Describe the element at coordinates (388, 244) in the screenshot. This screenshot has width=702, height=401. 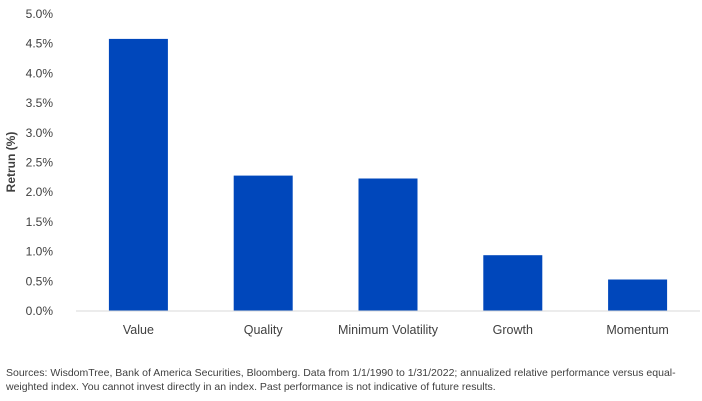
I see `bar-minimum-volatility` at that location.